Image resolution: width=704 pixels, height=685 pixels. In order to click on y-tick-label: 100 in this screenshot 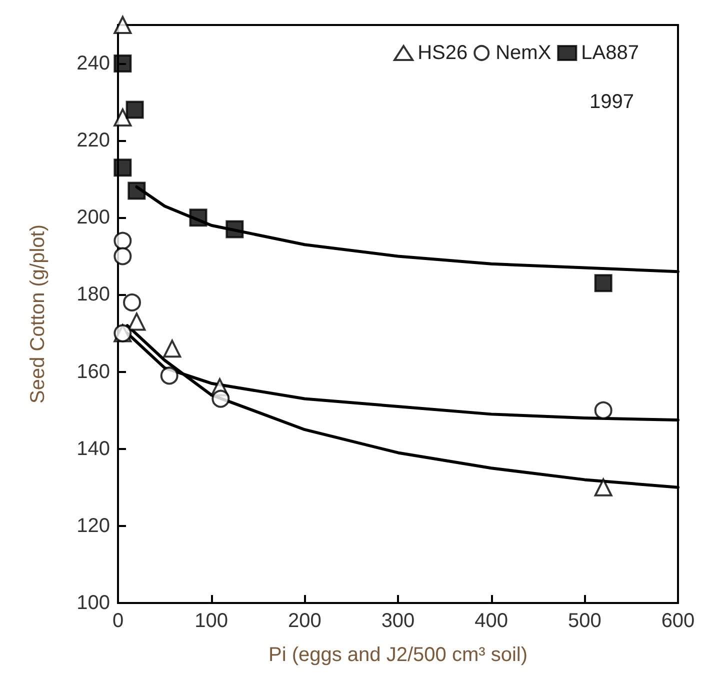, I will do `click(93, 603)`.